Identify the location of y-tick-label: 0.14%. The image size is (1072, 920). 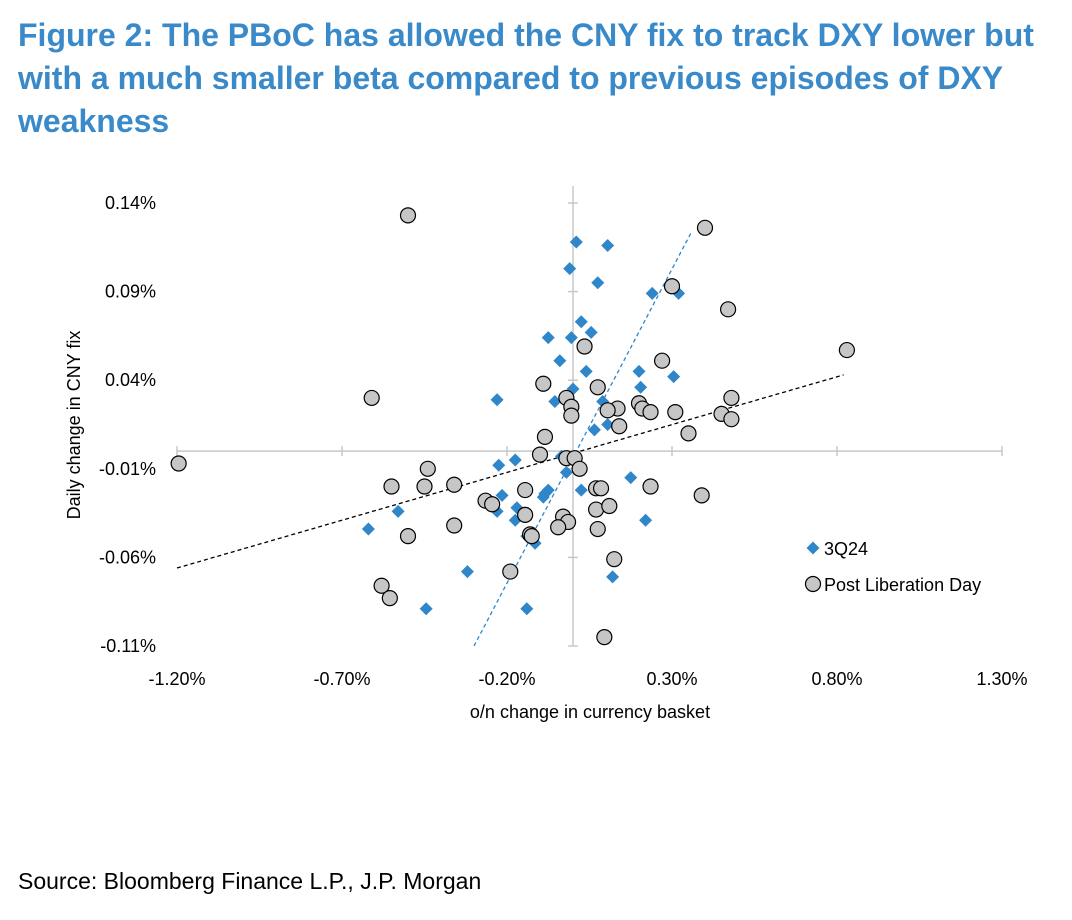
(130, 203).